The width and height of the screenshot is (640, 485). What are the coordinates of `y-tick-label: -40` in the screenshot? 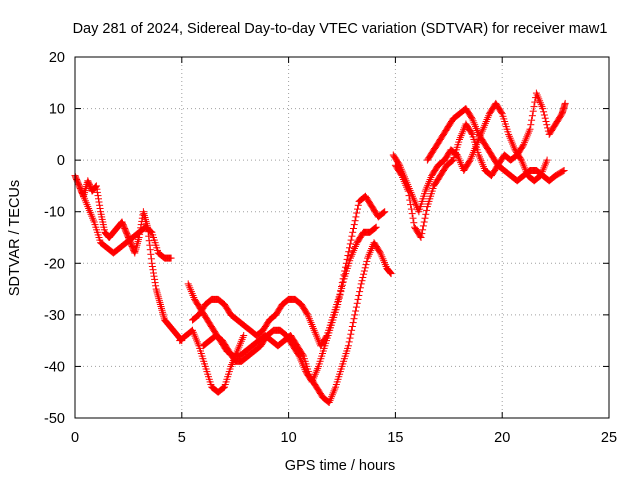 It's located at (54, 367).